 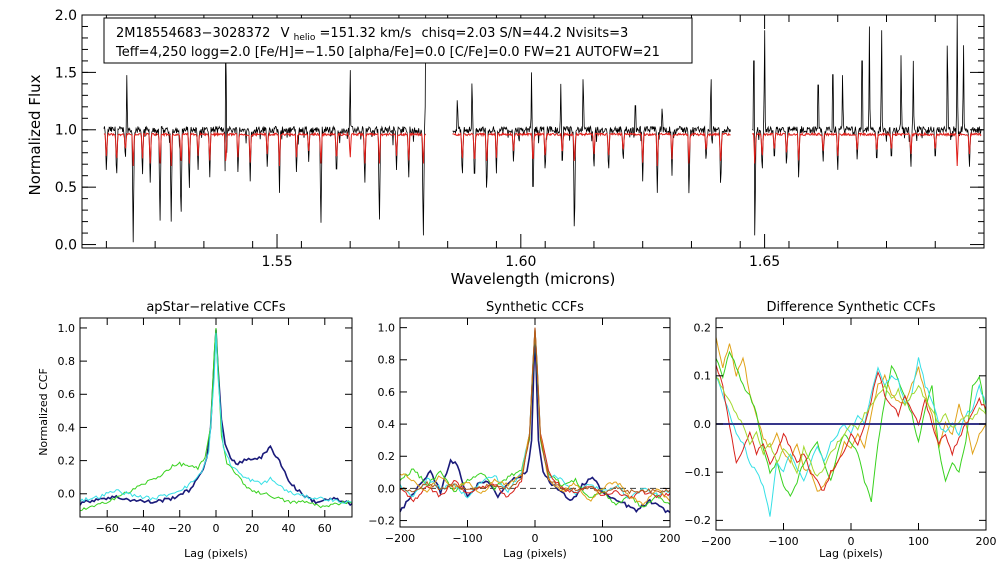 I want to click on difference-ccf-xtick-label: 0, so click(x=851, y=541).